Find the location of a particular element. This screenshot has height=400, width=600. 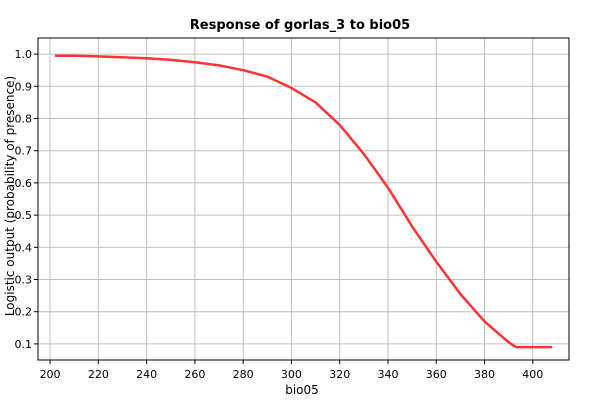

y-tick-label: 1.0 is located at coordinates (24, 54).